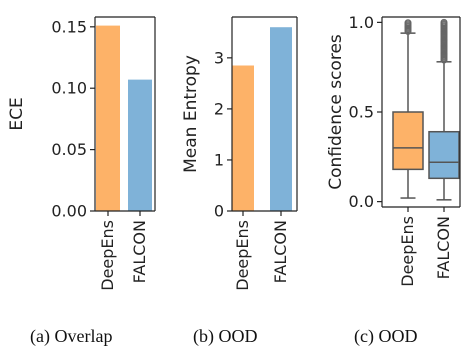 Image resolution: width=464 pixels, height=357 pixels. Describe the element at coordinates (361, 112) in the screenshot. I see `y-tick-label: 0.5` at that location.